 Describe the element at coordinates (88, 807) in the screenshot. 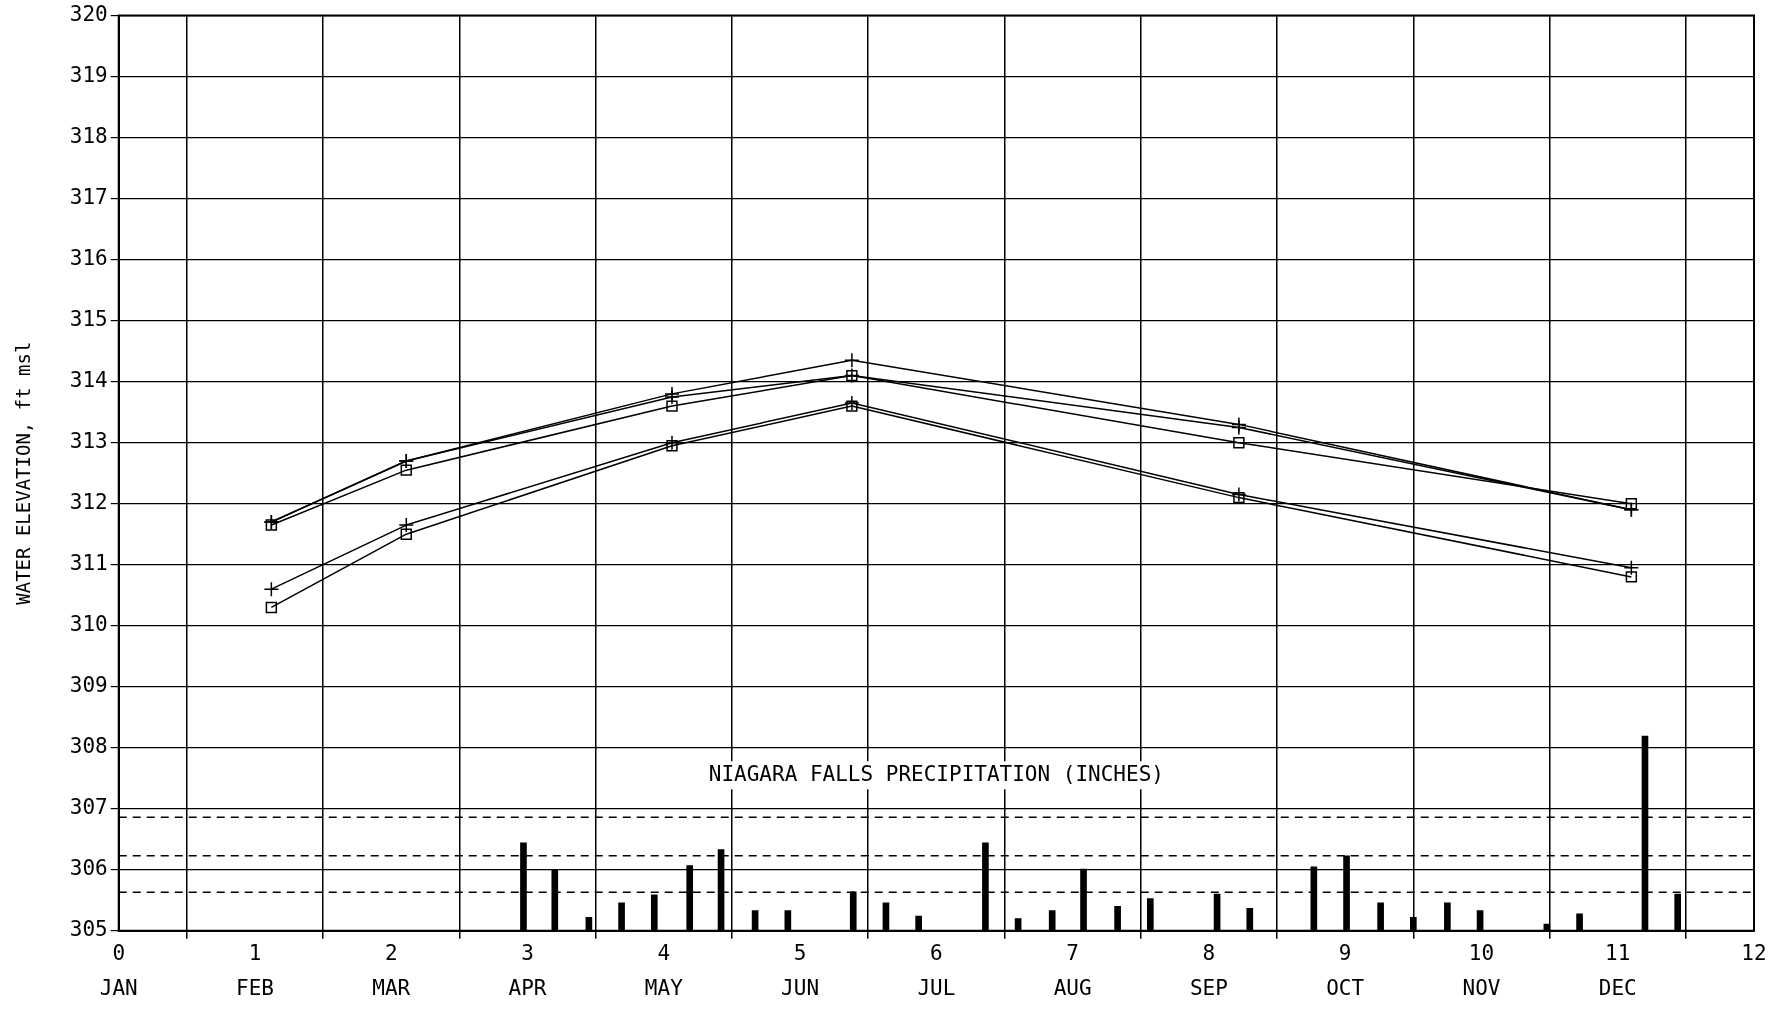

I see `y-tick-label: 307` at that location.